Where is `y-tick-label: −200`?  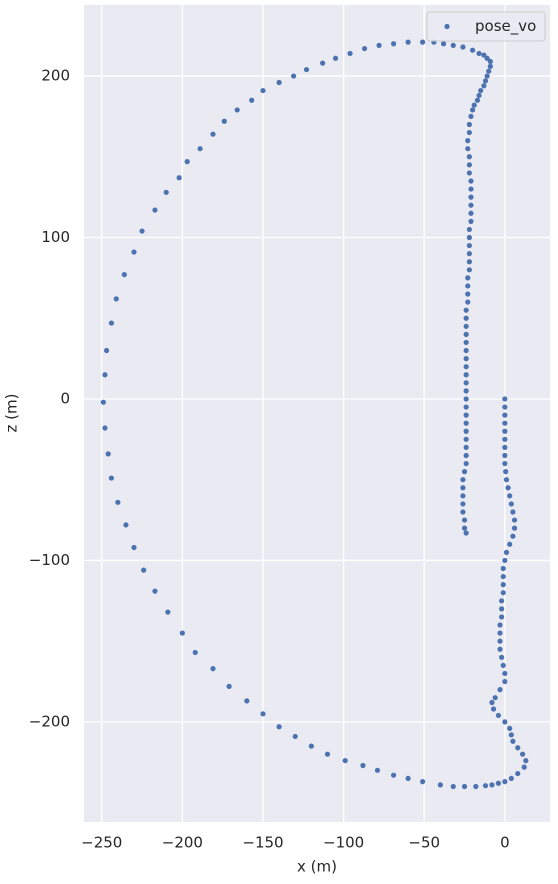
y-tick-label: −200 is located at coordinates (49, 721).